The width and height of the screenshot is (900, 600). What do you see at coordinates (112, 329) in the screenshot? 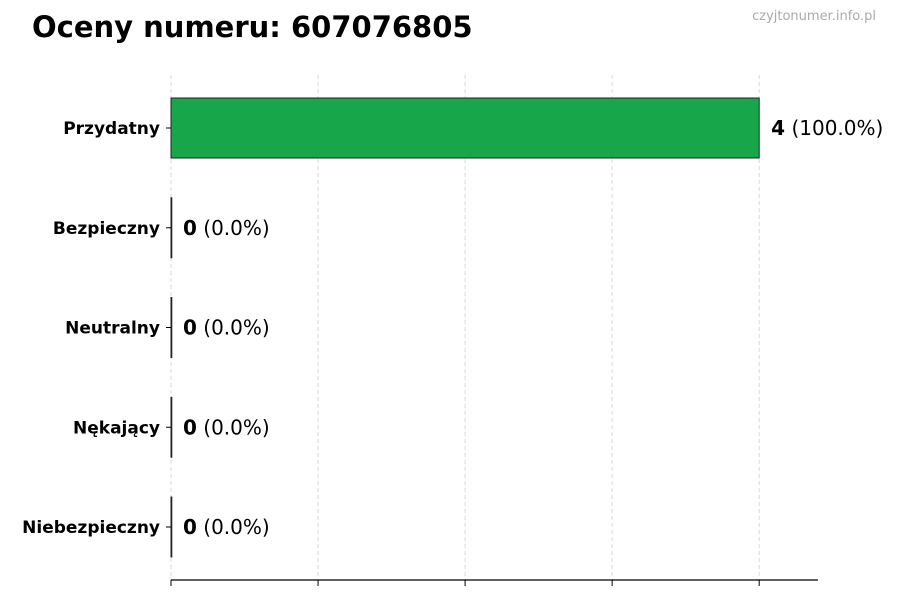
I see `y-tick-label: Neutralny` at bounding box center [112, 329].